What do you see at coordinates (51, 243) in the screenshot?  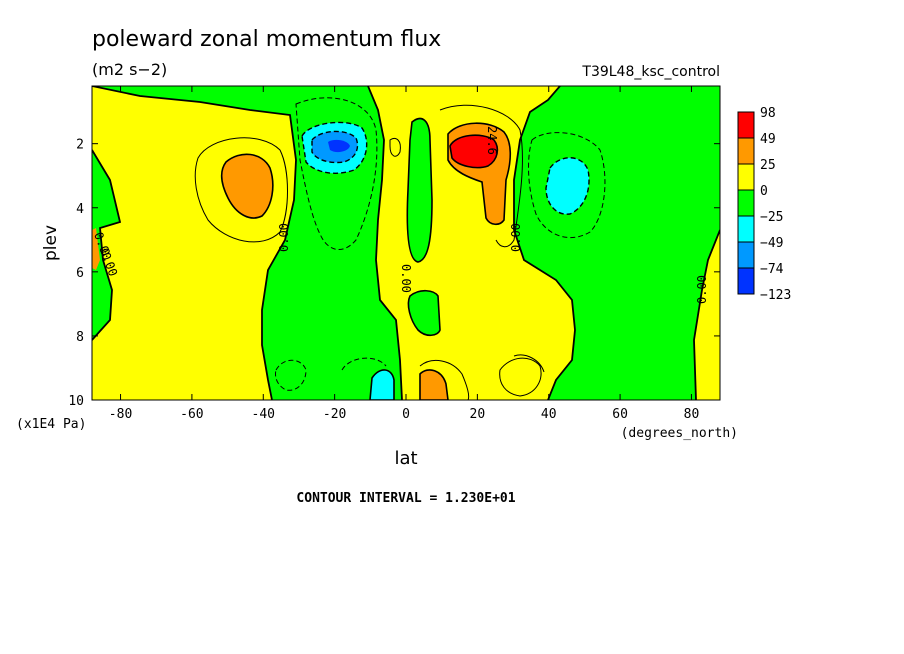 I see `y-axis-title: plev` at bounding box center [51, 243].